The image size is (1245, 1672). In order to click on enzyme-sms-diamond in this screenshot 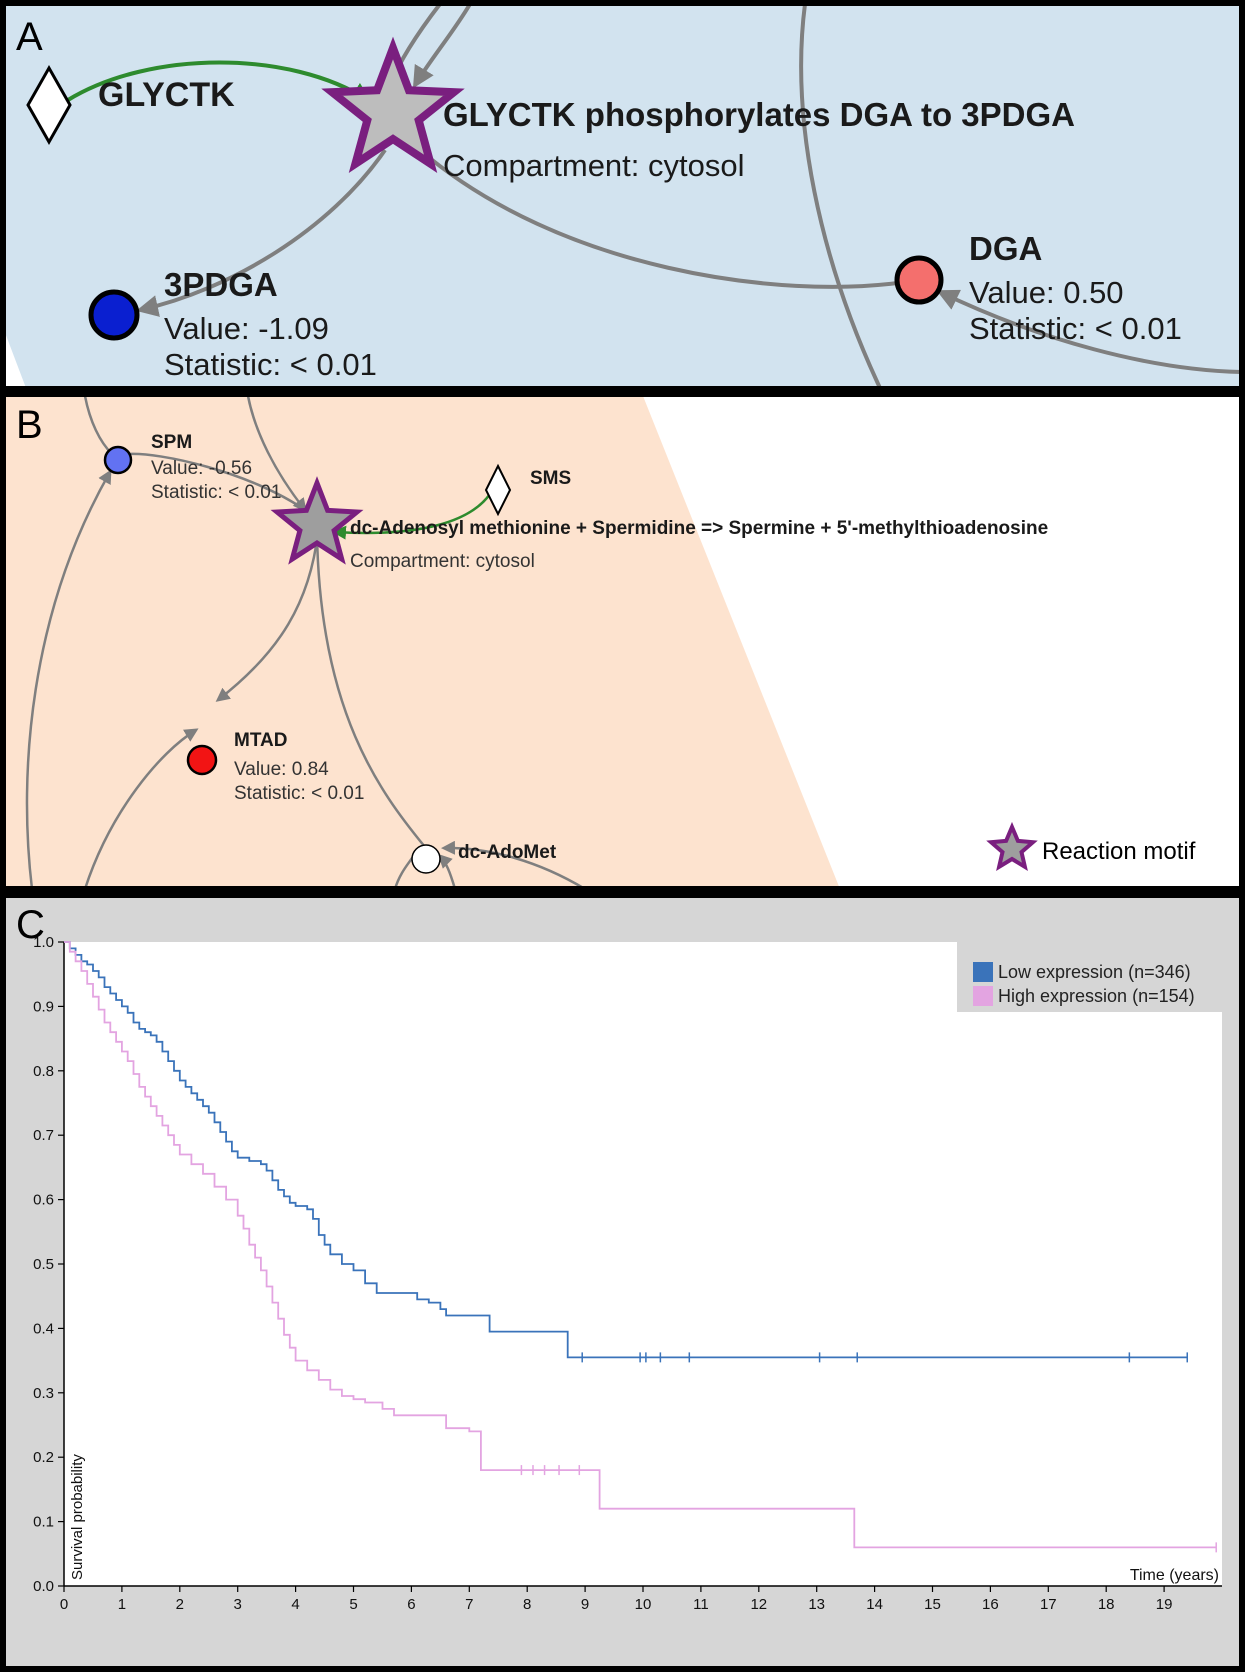, I will do `click(498, 490)`.